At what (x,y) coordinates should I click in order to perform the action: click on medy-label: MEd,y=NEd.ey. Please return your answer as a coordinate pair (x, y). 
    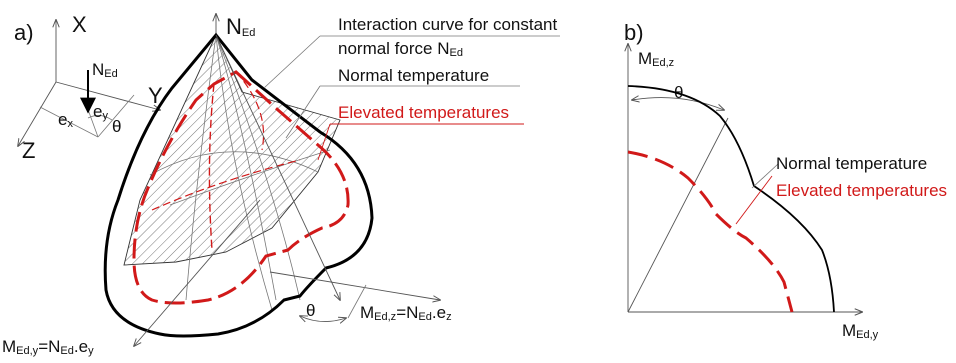
    Looking at the image, I should click on (48, 347).